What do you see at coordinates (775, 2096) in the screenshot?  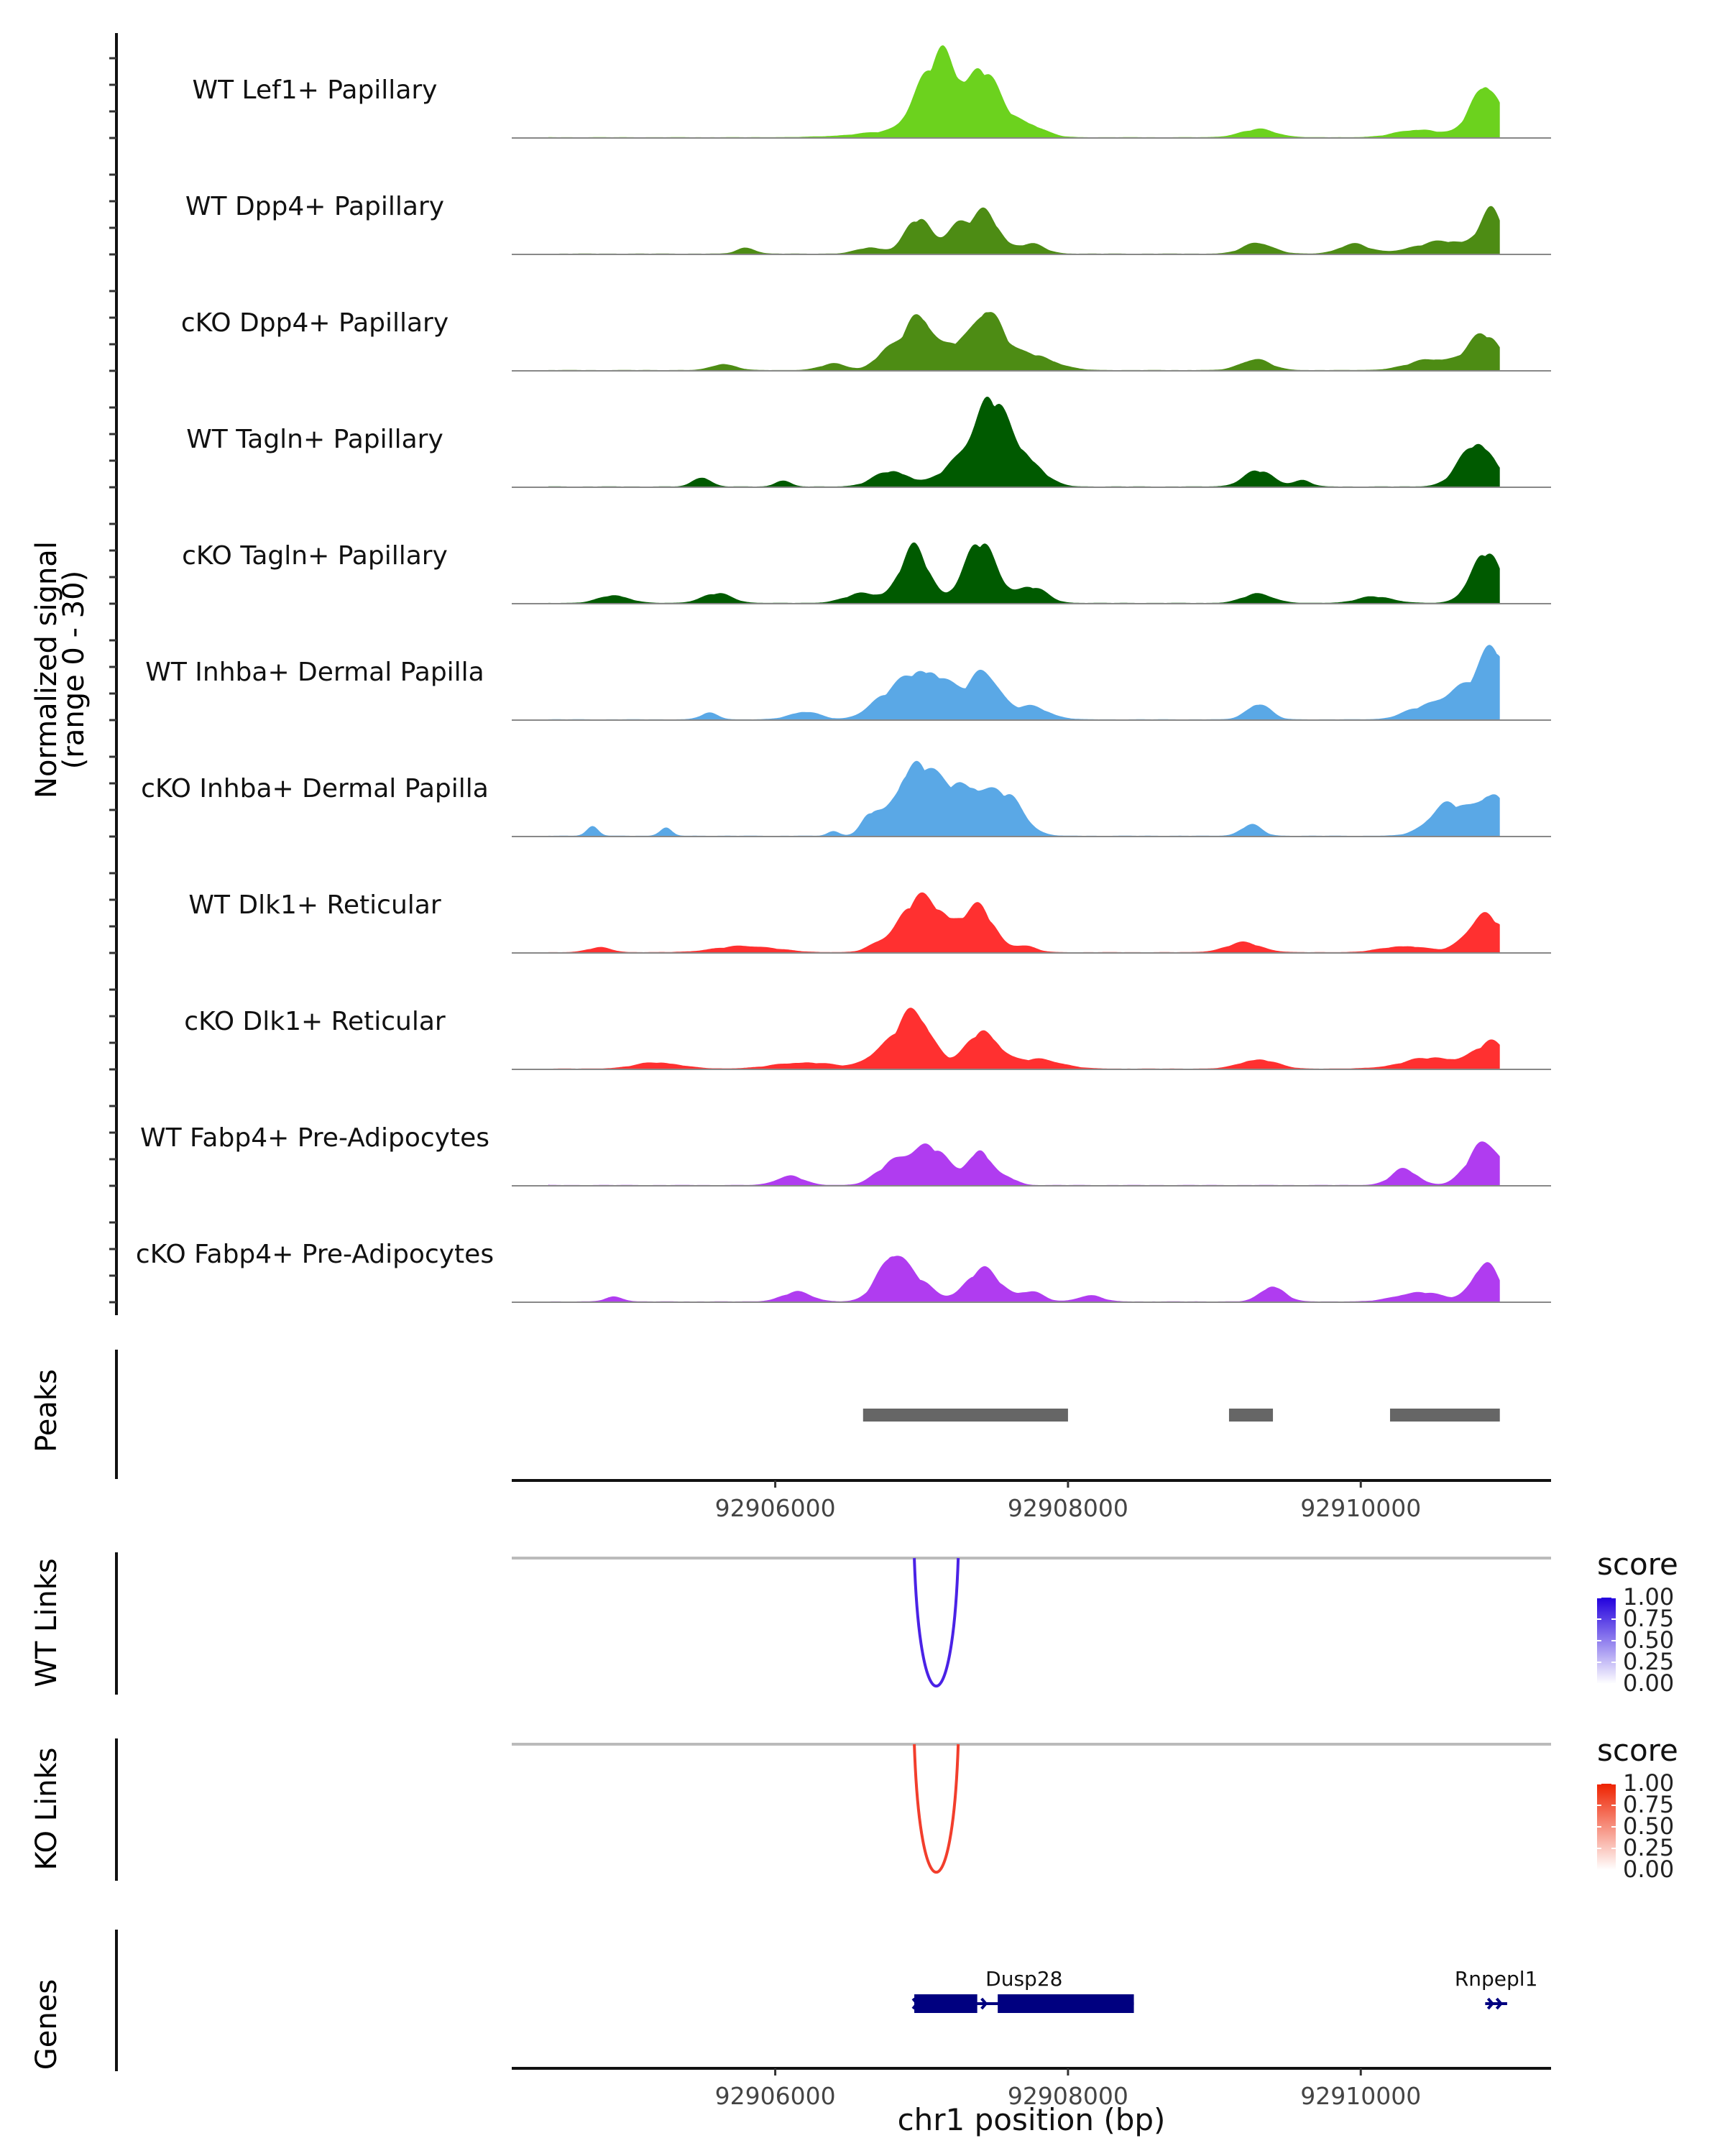 I see `x-axis-bottom-tick-label: 92906000` at bounding box center [775, 2096].